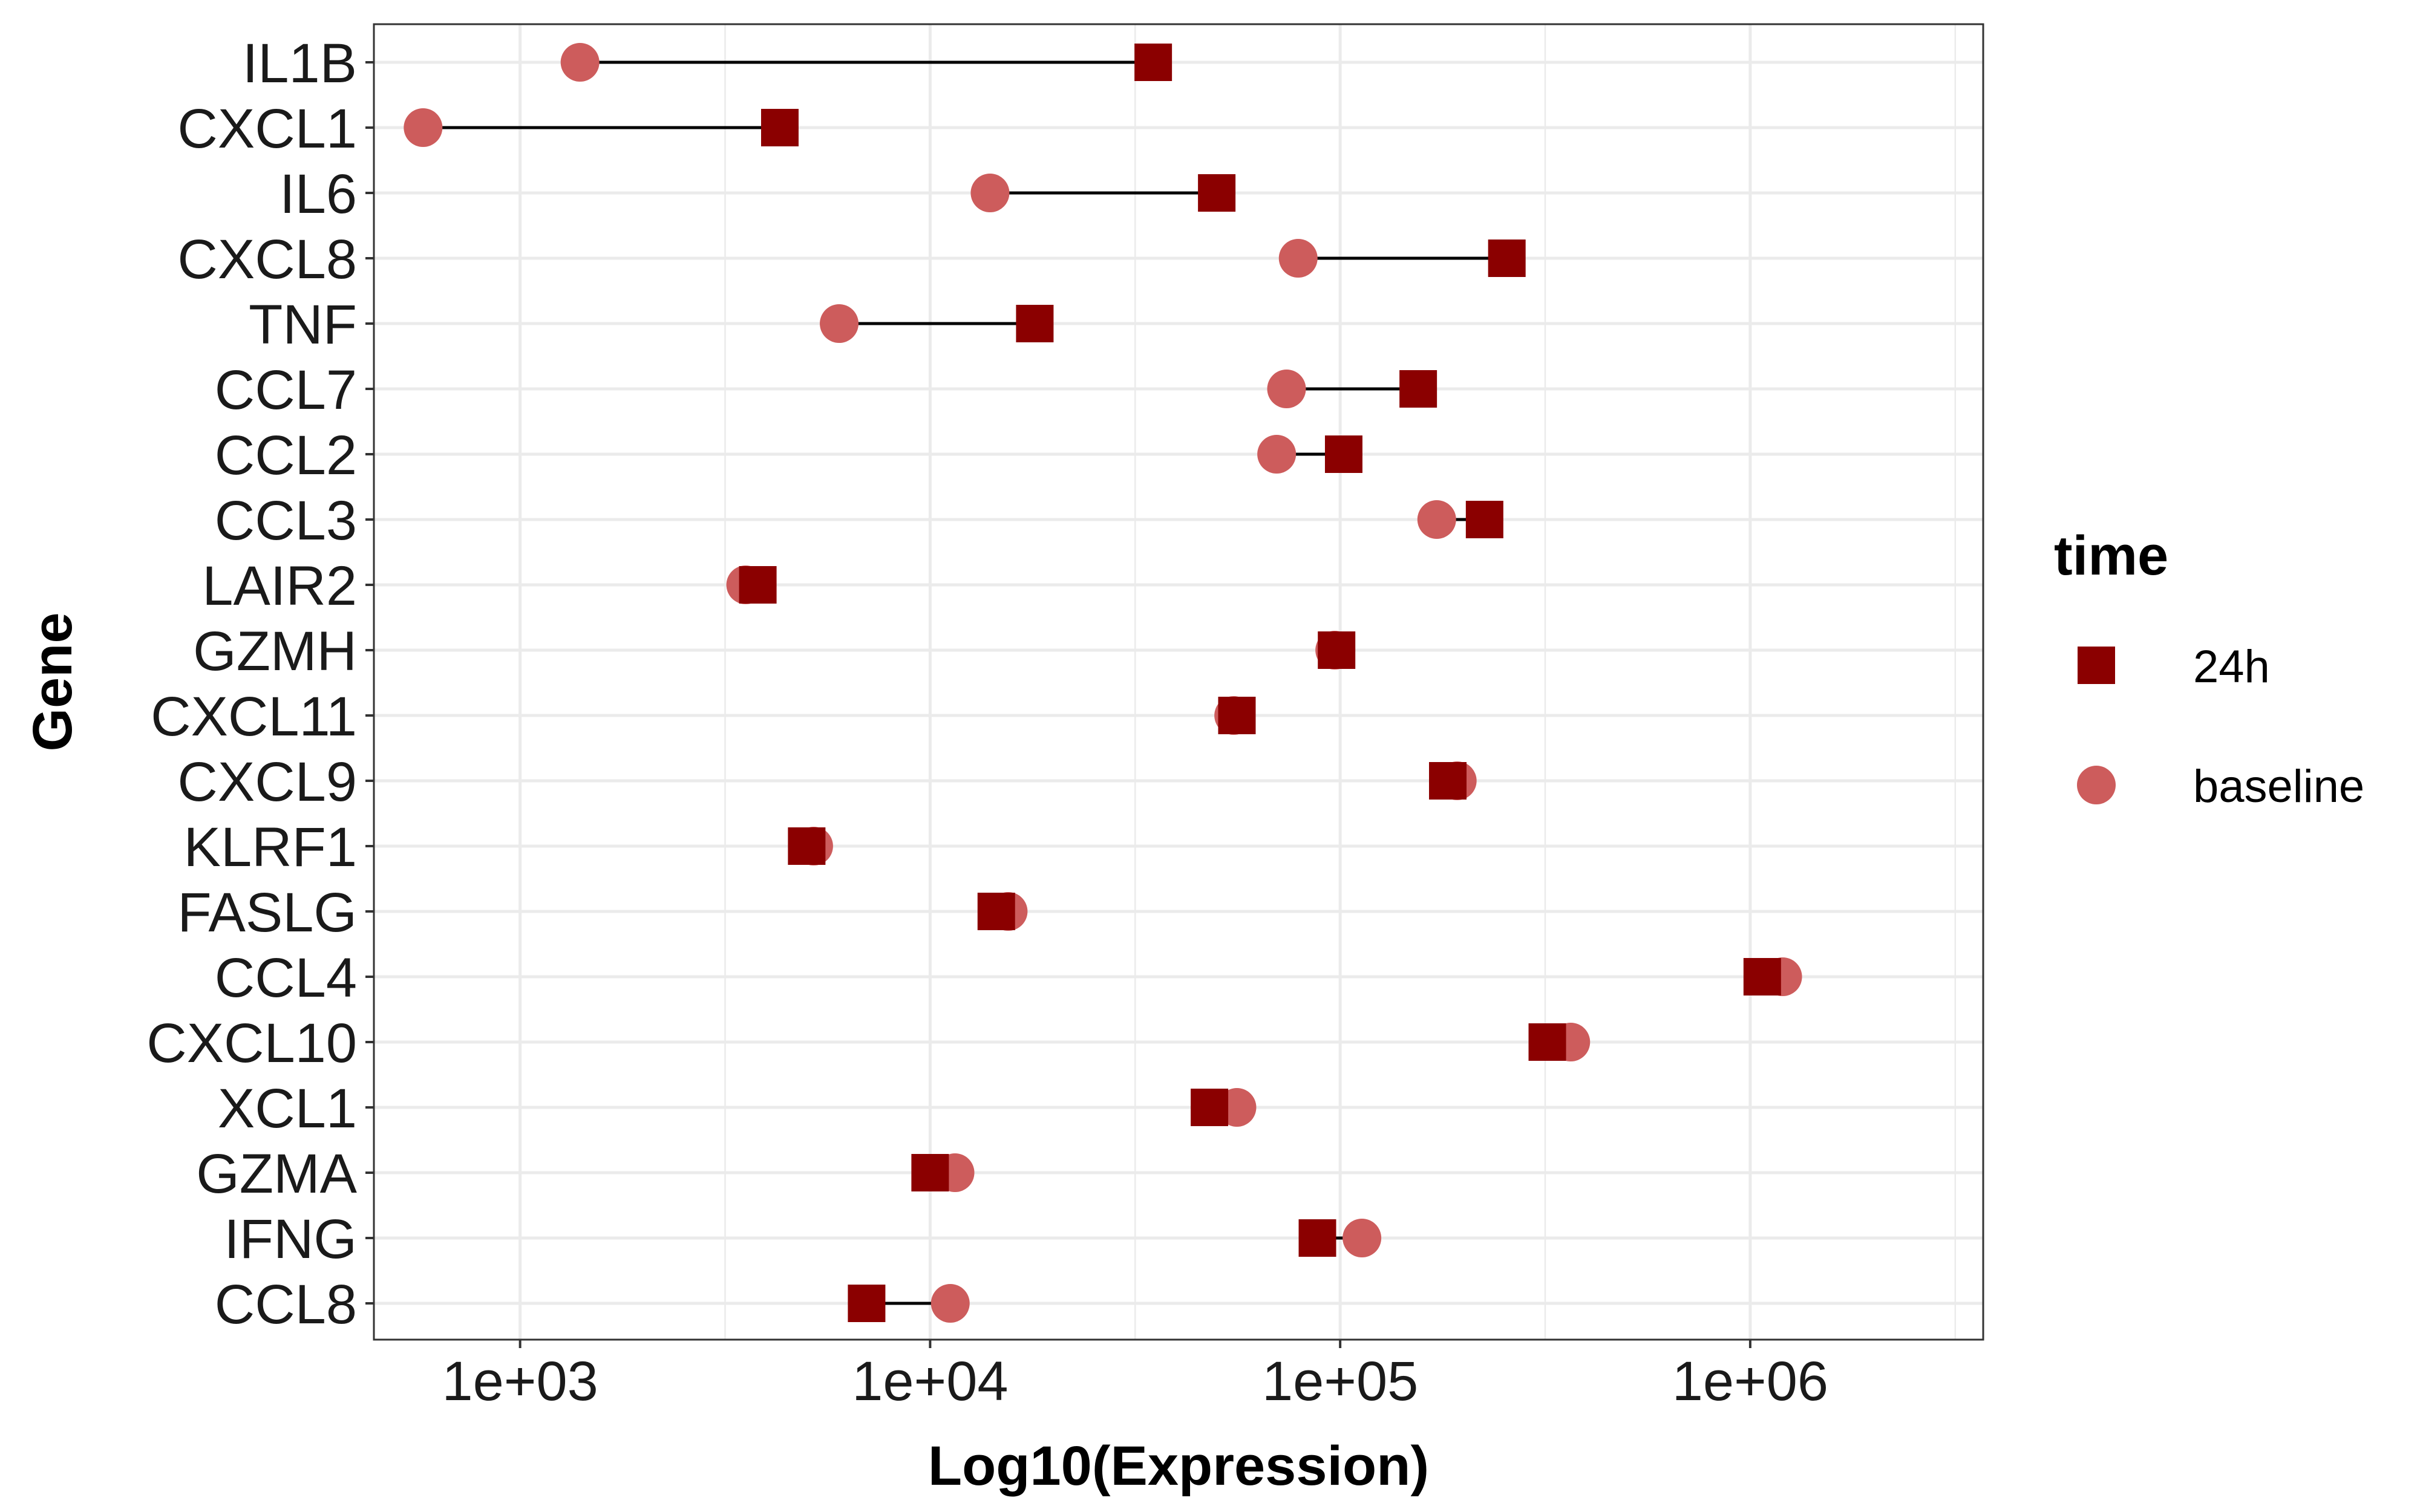  Describe the element at coordinates (758, 585) in the screenshot. I see `point-24h-lair2` at that location.